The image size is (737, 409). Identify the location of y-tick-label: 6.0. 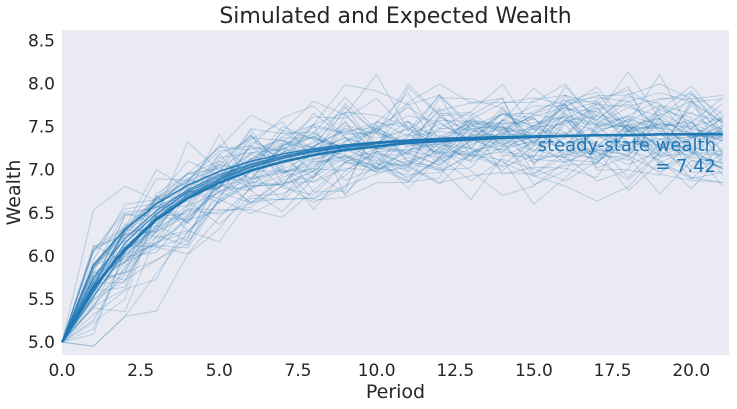
(41, 257).